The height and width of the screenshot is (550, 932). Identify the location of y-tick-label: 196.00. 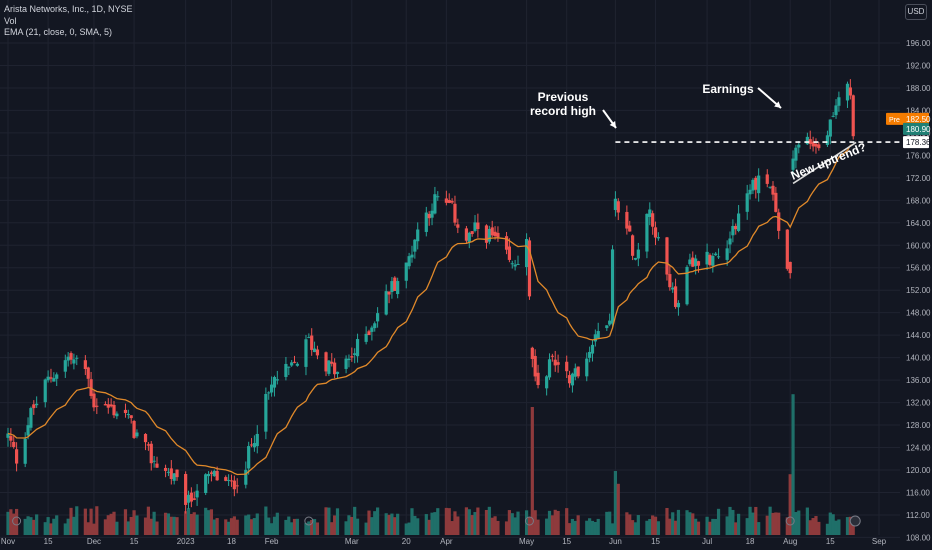
(918, 43).